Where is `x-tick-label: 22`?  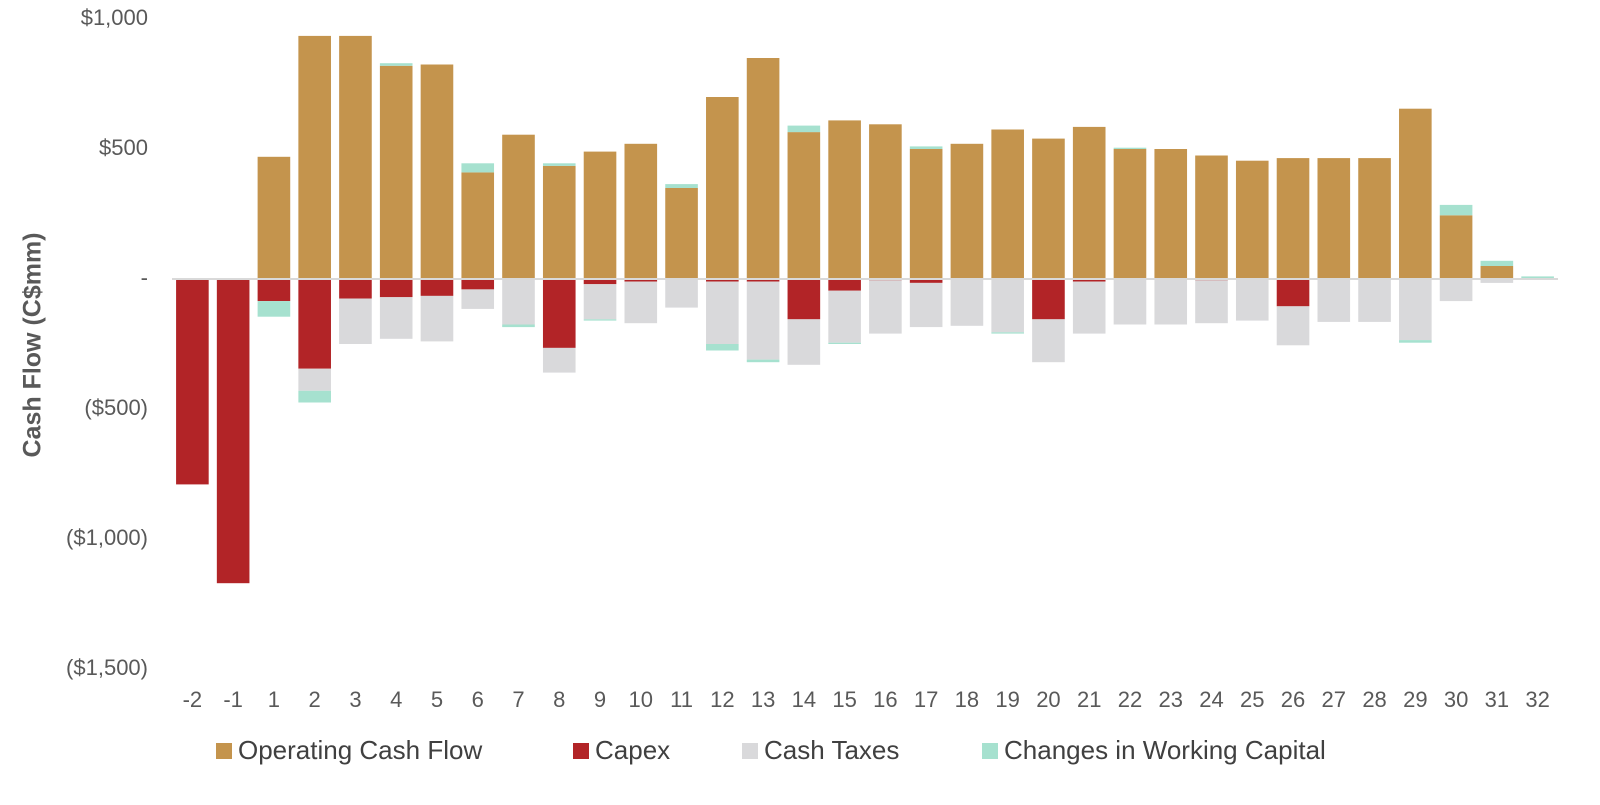 x-tick-label: 22 is located at coordinates (1130, 699).